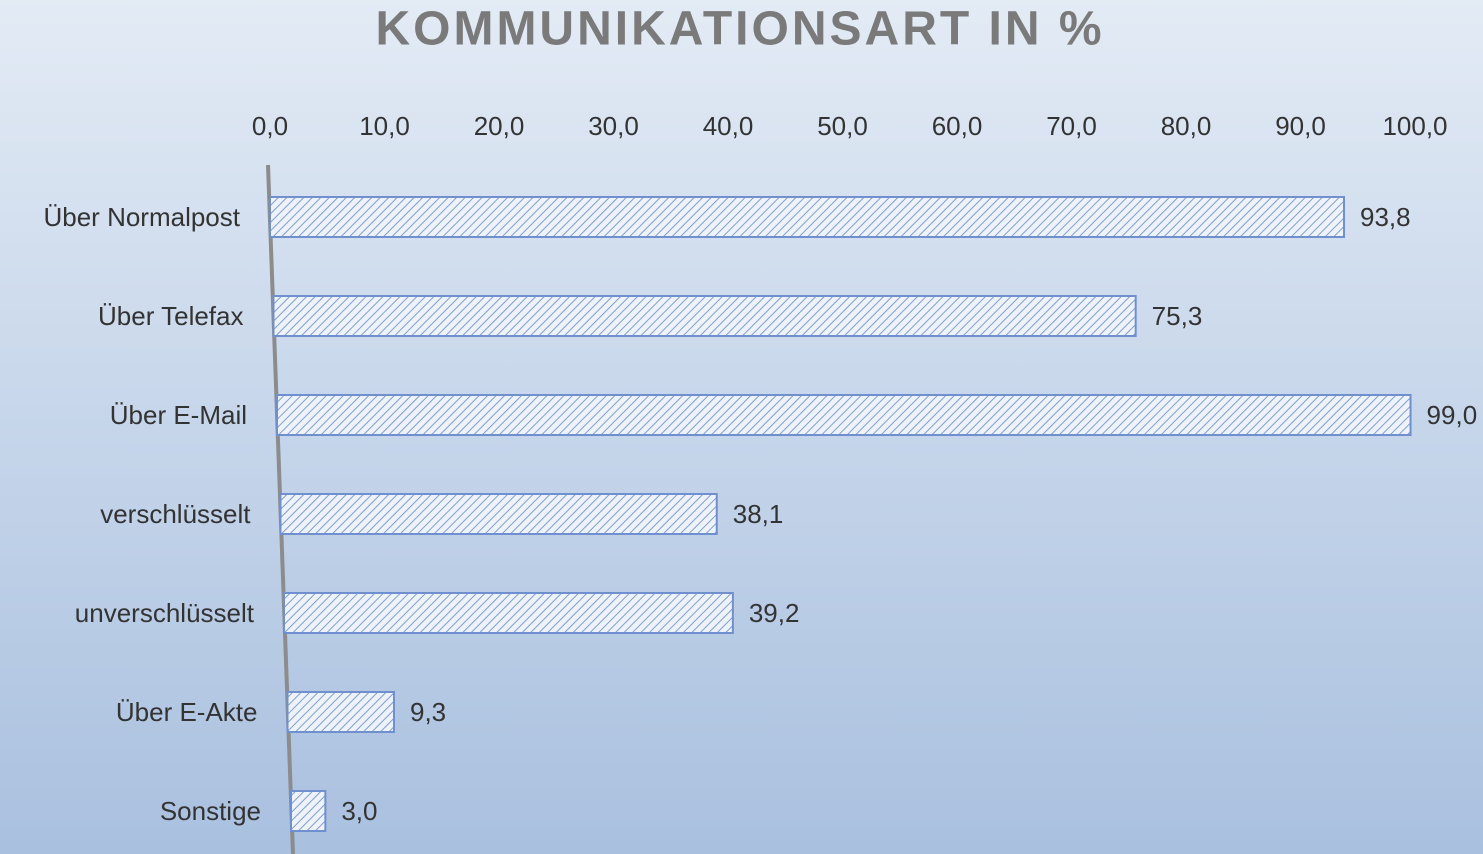 This screenshot has width=1483, height=854. I want to click on value-label: 99,0, so click(1452, 415).